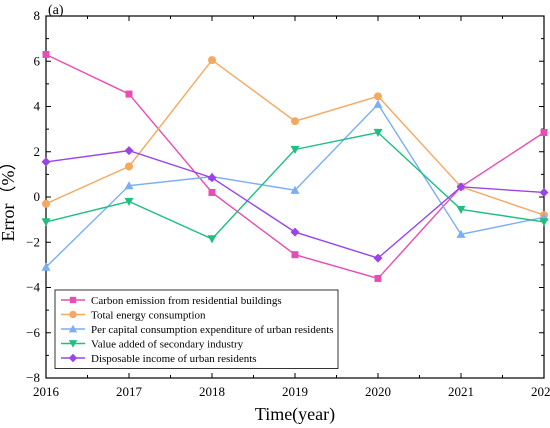 This screenshot has height=428, width=550. What do you see at coordinates (212, 391) in the screenshot?
I see `x-tick-label: 2018` at bounding box center [212, 391].